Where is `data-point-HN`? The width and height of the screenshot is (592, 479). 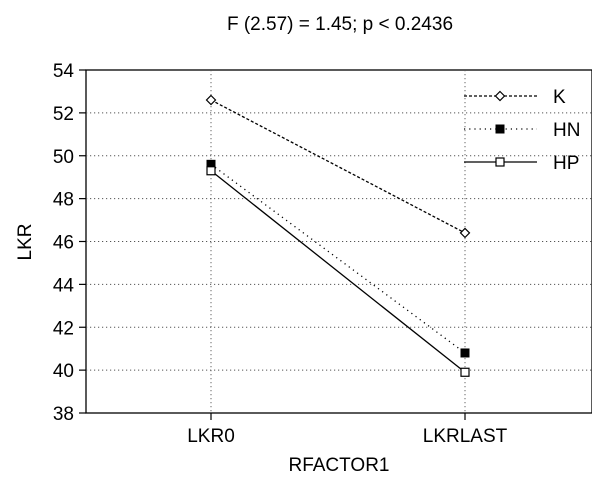
data-point-HN is located at coordinates (465, 353).